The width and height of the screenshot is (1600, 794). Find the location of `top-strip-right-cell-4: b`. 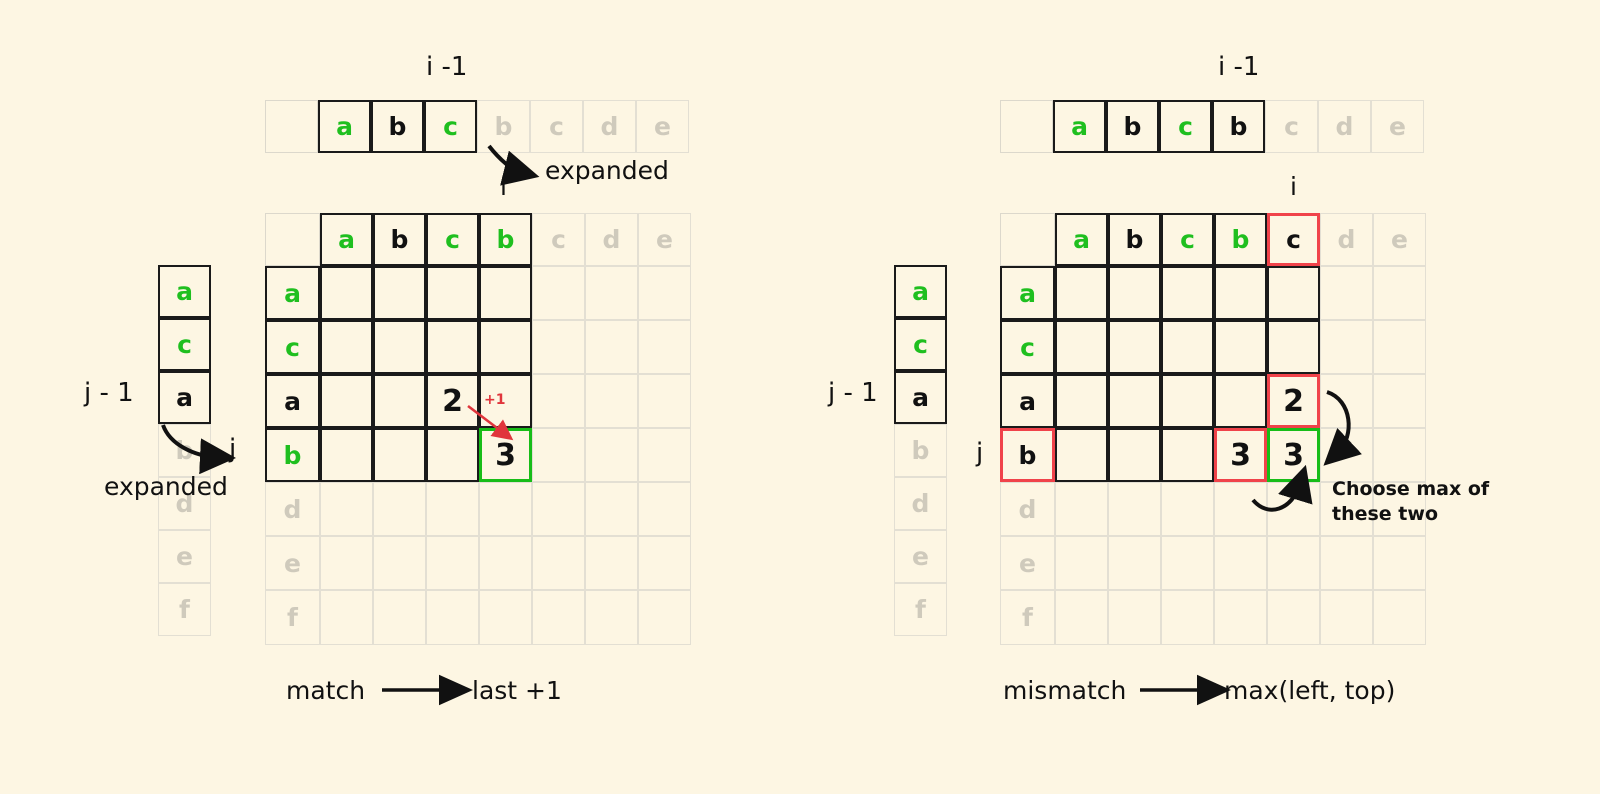

top-strip-right-cell-4: b is located at coordinates (1238, 126).